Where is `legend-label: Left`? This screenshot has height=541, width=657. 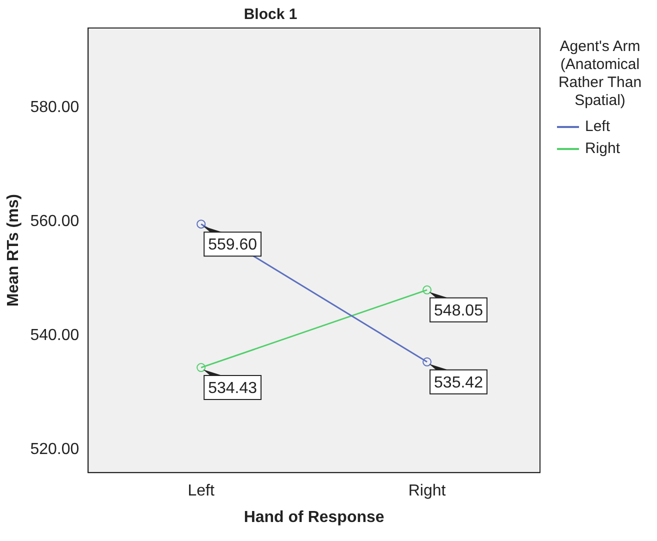
legend-label: Left is located at coordinates (597, 127).